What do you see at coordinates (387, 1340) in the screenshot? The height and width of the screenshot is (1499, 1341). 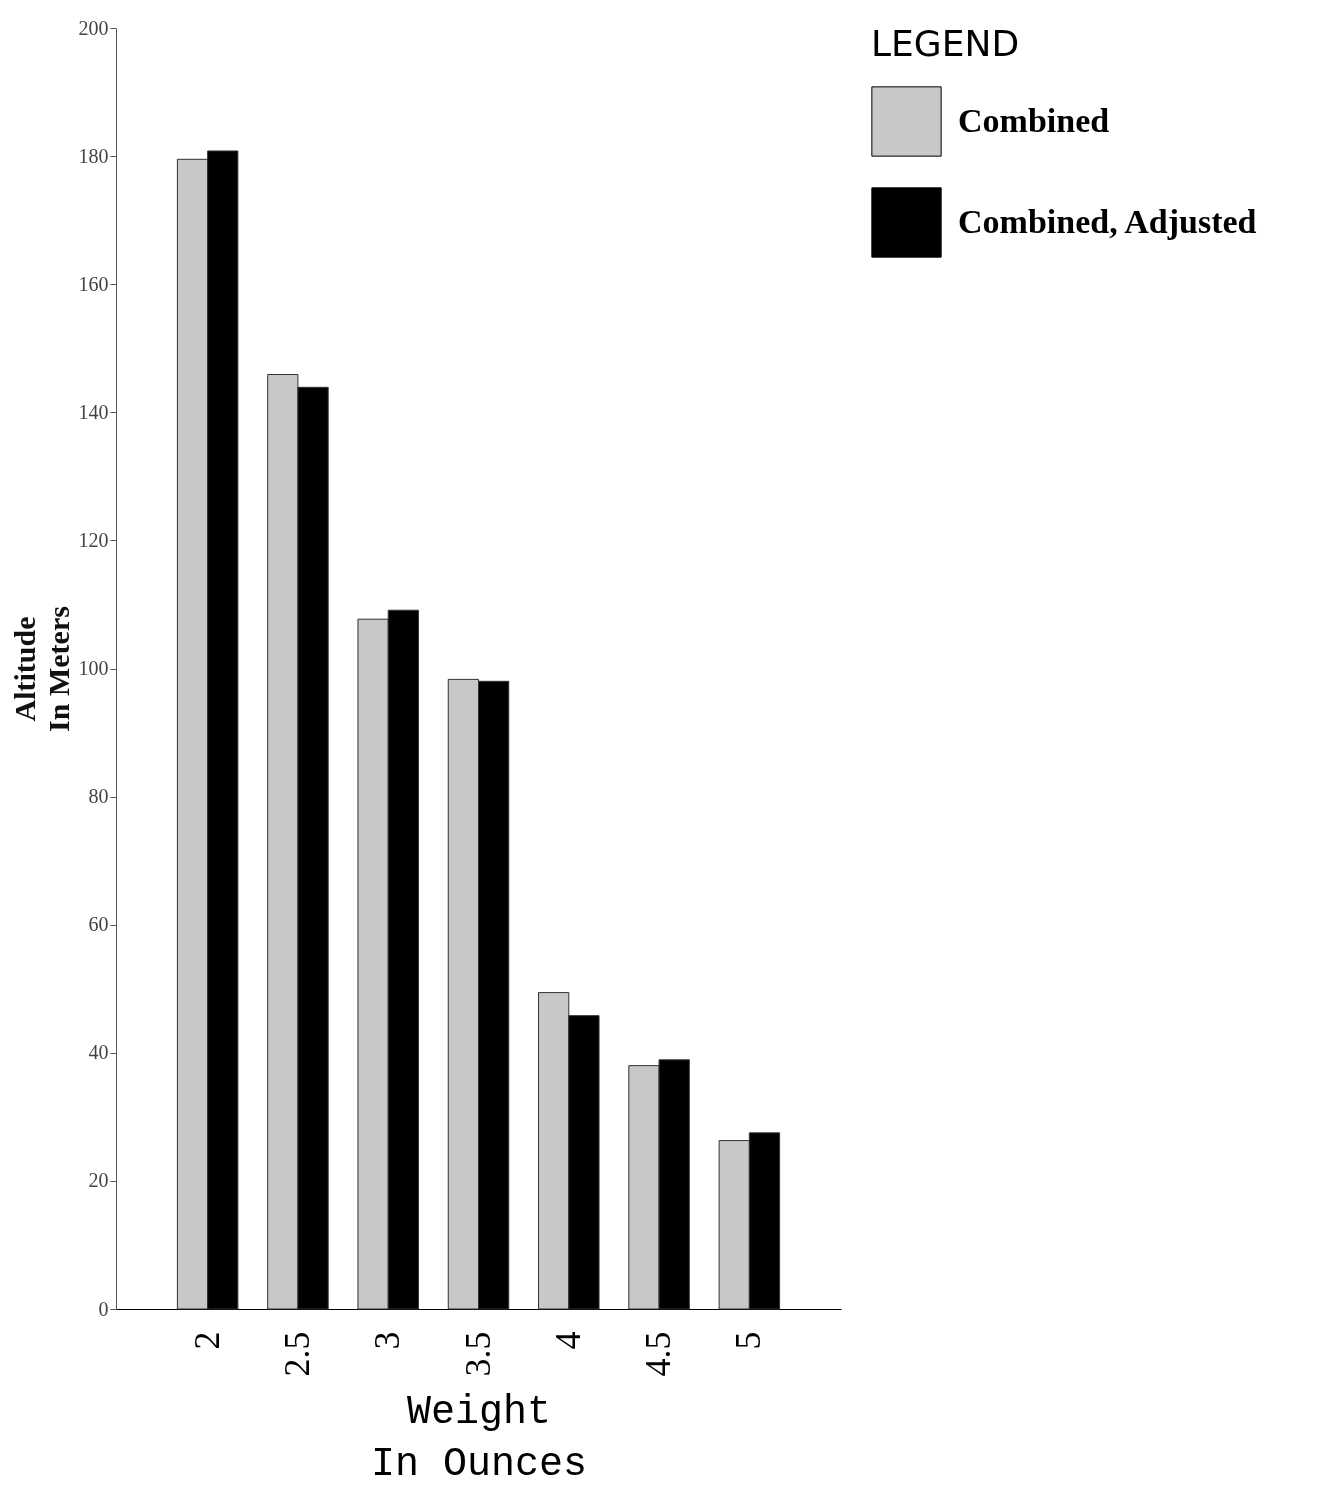 I see `x-tick-label: 3` at bounding box center [387, 1340].